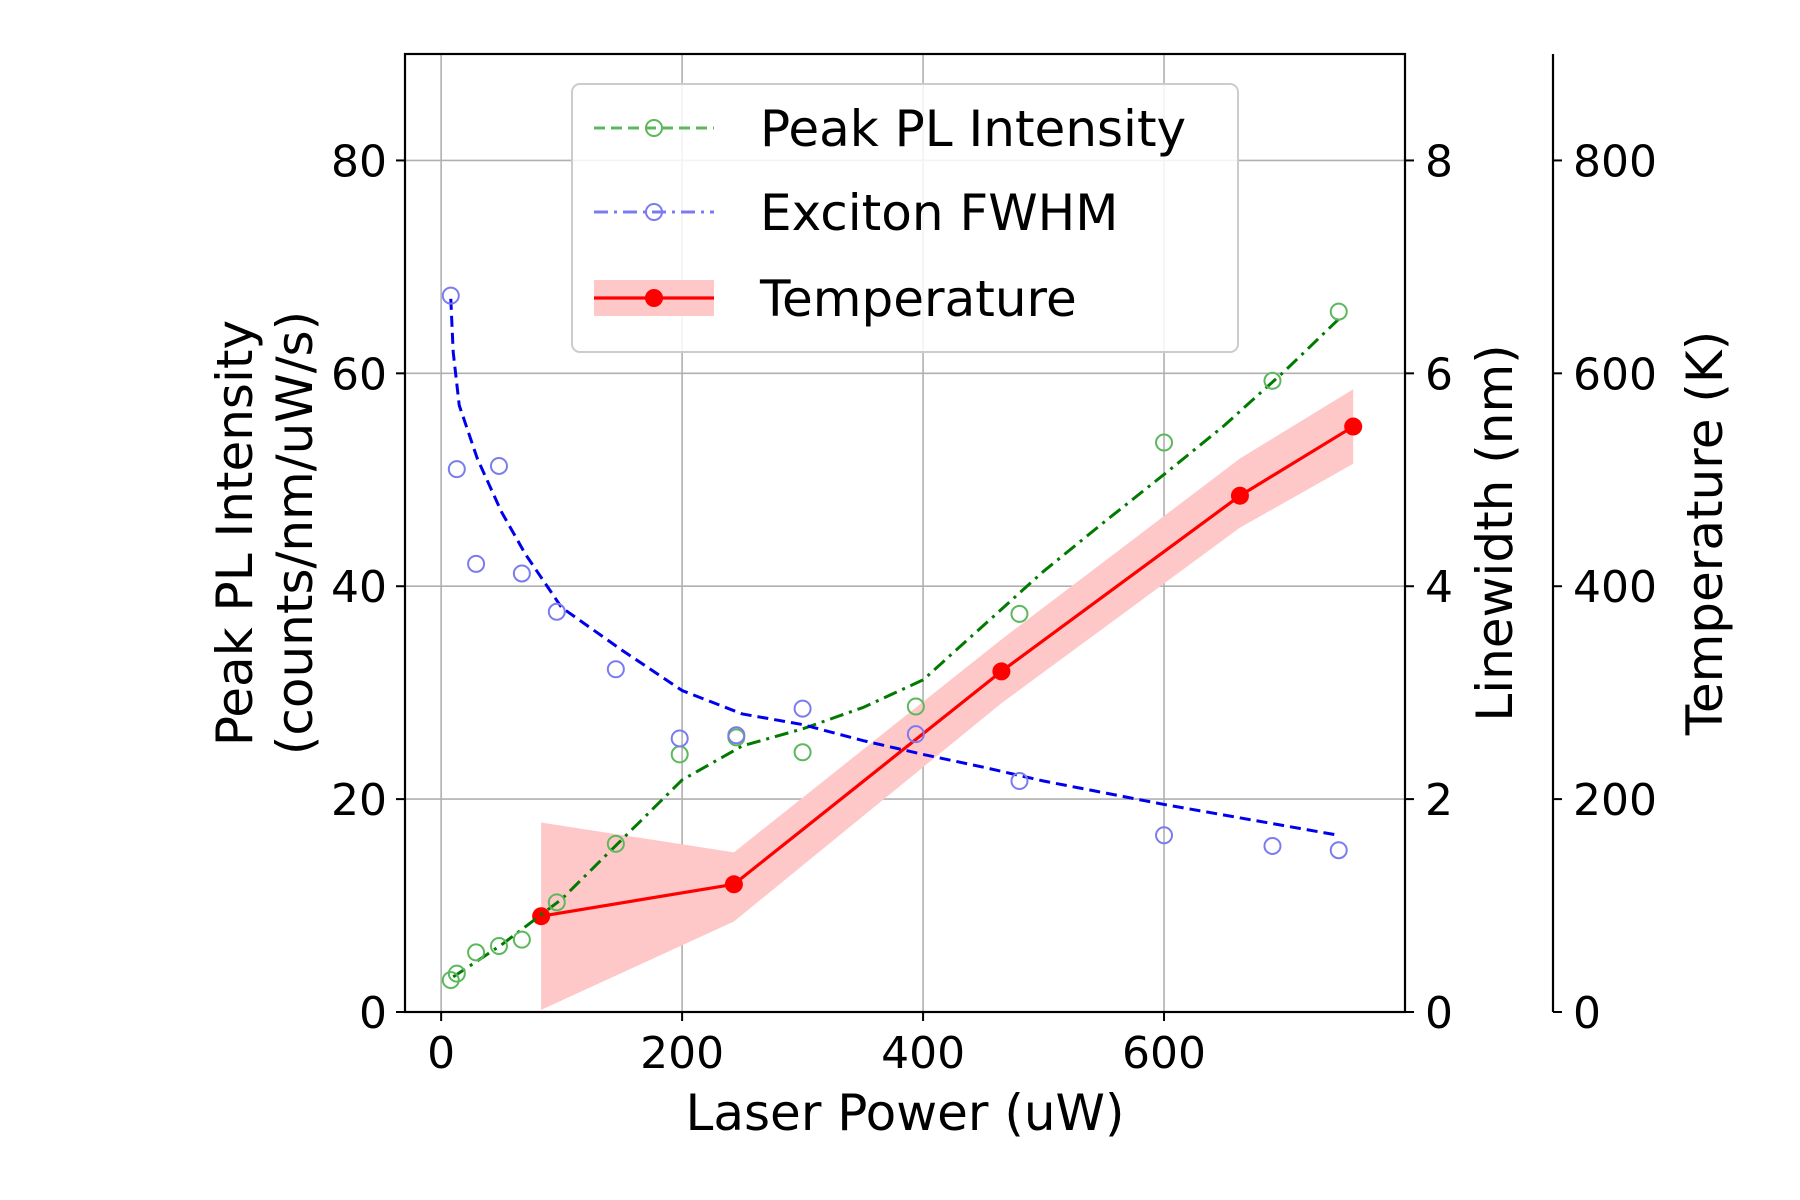 The width and height of the screenshot is (1800, 1200). I want to click on x-tick-label: 0, so click(441, 1053).